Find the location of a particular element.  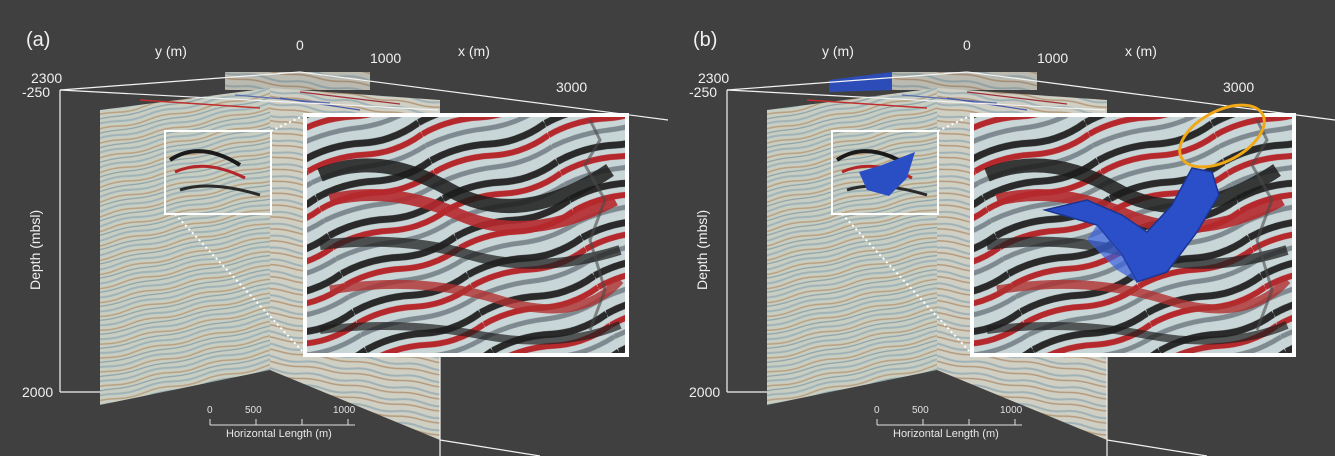

panel-label: (b) is located at coordinates (705, 40).